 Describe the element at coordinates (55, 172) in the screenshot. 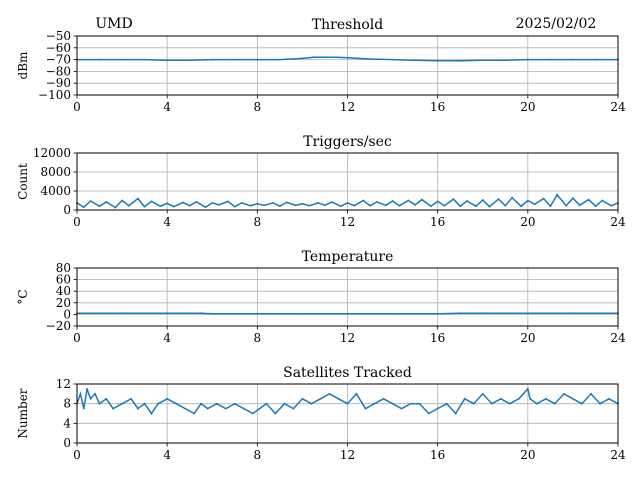

I see `y-tick-label: 8000` at that location.